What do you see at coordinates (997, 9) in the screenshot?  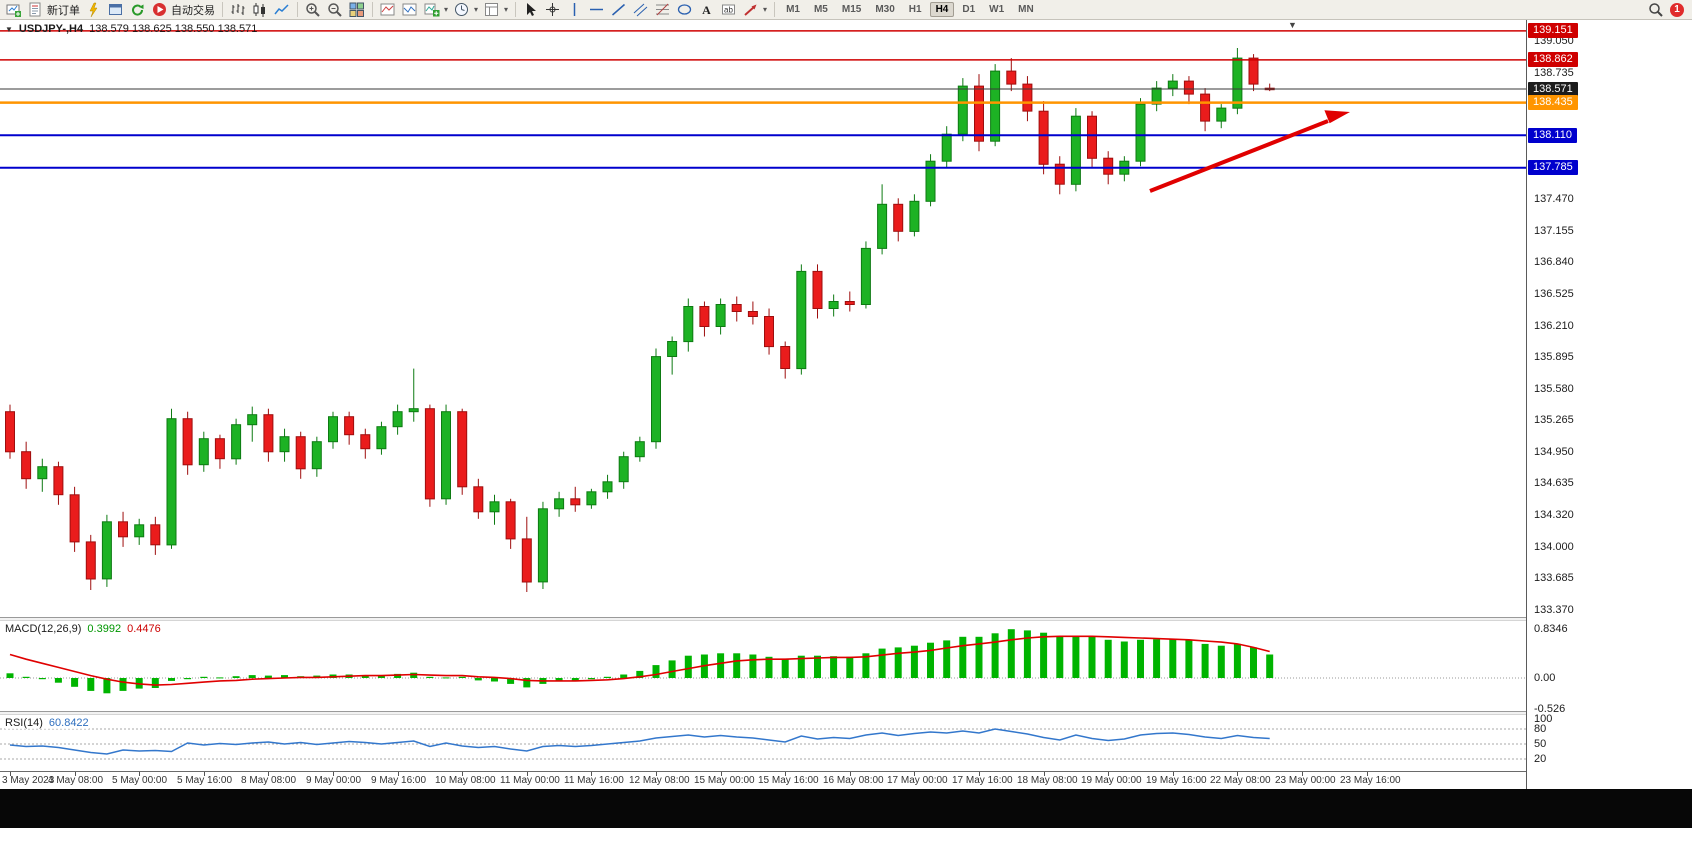 I see `timeframe-button-W1: W1` at bounding box center [997, 9].